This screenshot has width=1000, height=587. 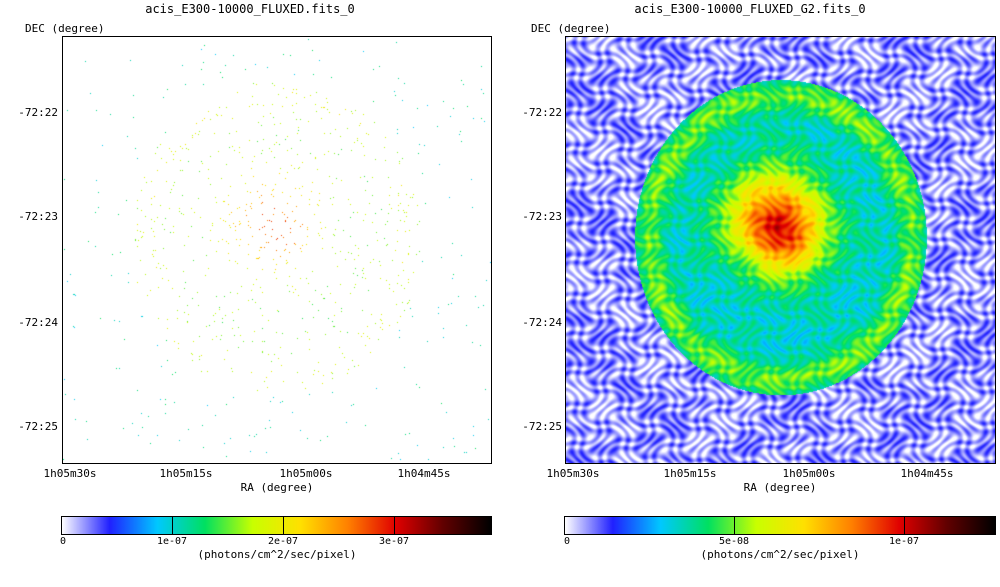 I want to click on left-x-tick-3: 1h05m00s, so click(x=306, y=473).